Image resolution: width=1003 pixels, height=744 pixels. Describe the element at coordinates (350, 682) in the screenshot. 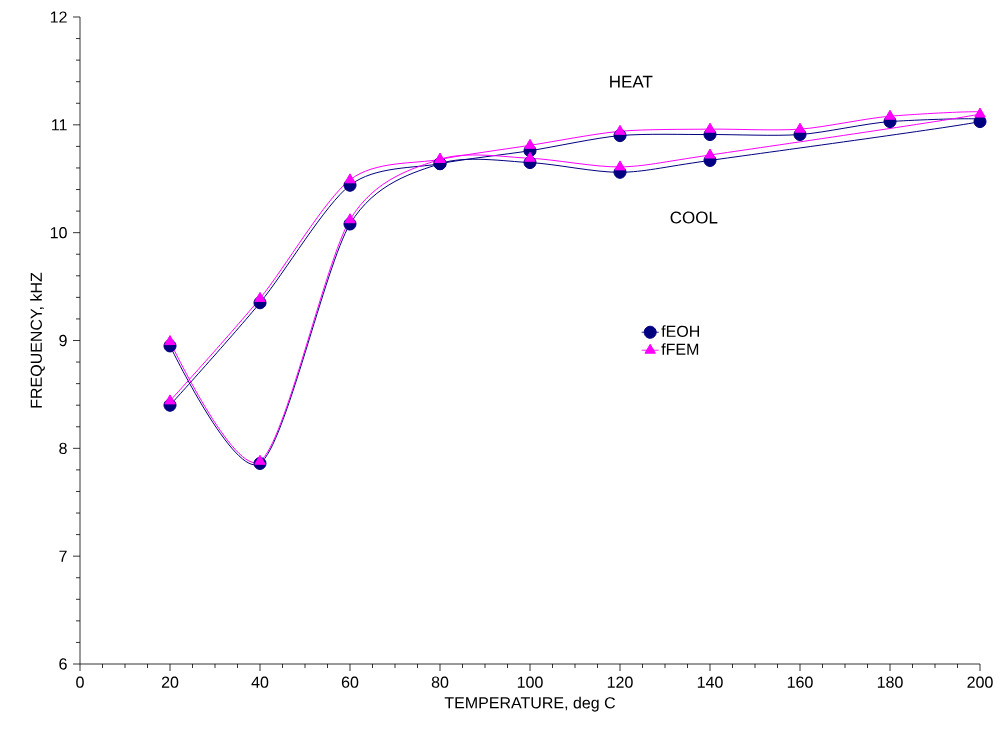

I see `x-tick-label: 60` at that location.